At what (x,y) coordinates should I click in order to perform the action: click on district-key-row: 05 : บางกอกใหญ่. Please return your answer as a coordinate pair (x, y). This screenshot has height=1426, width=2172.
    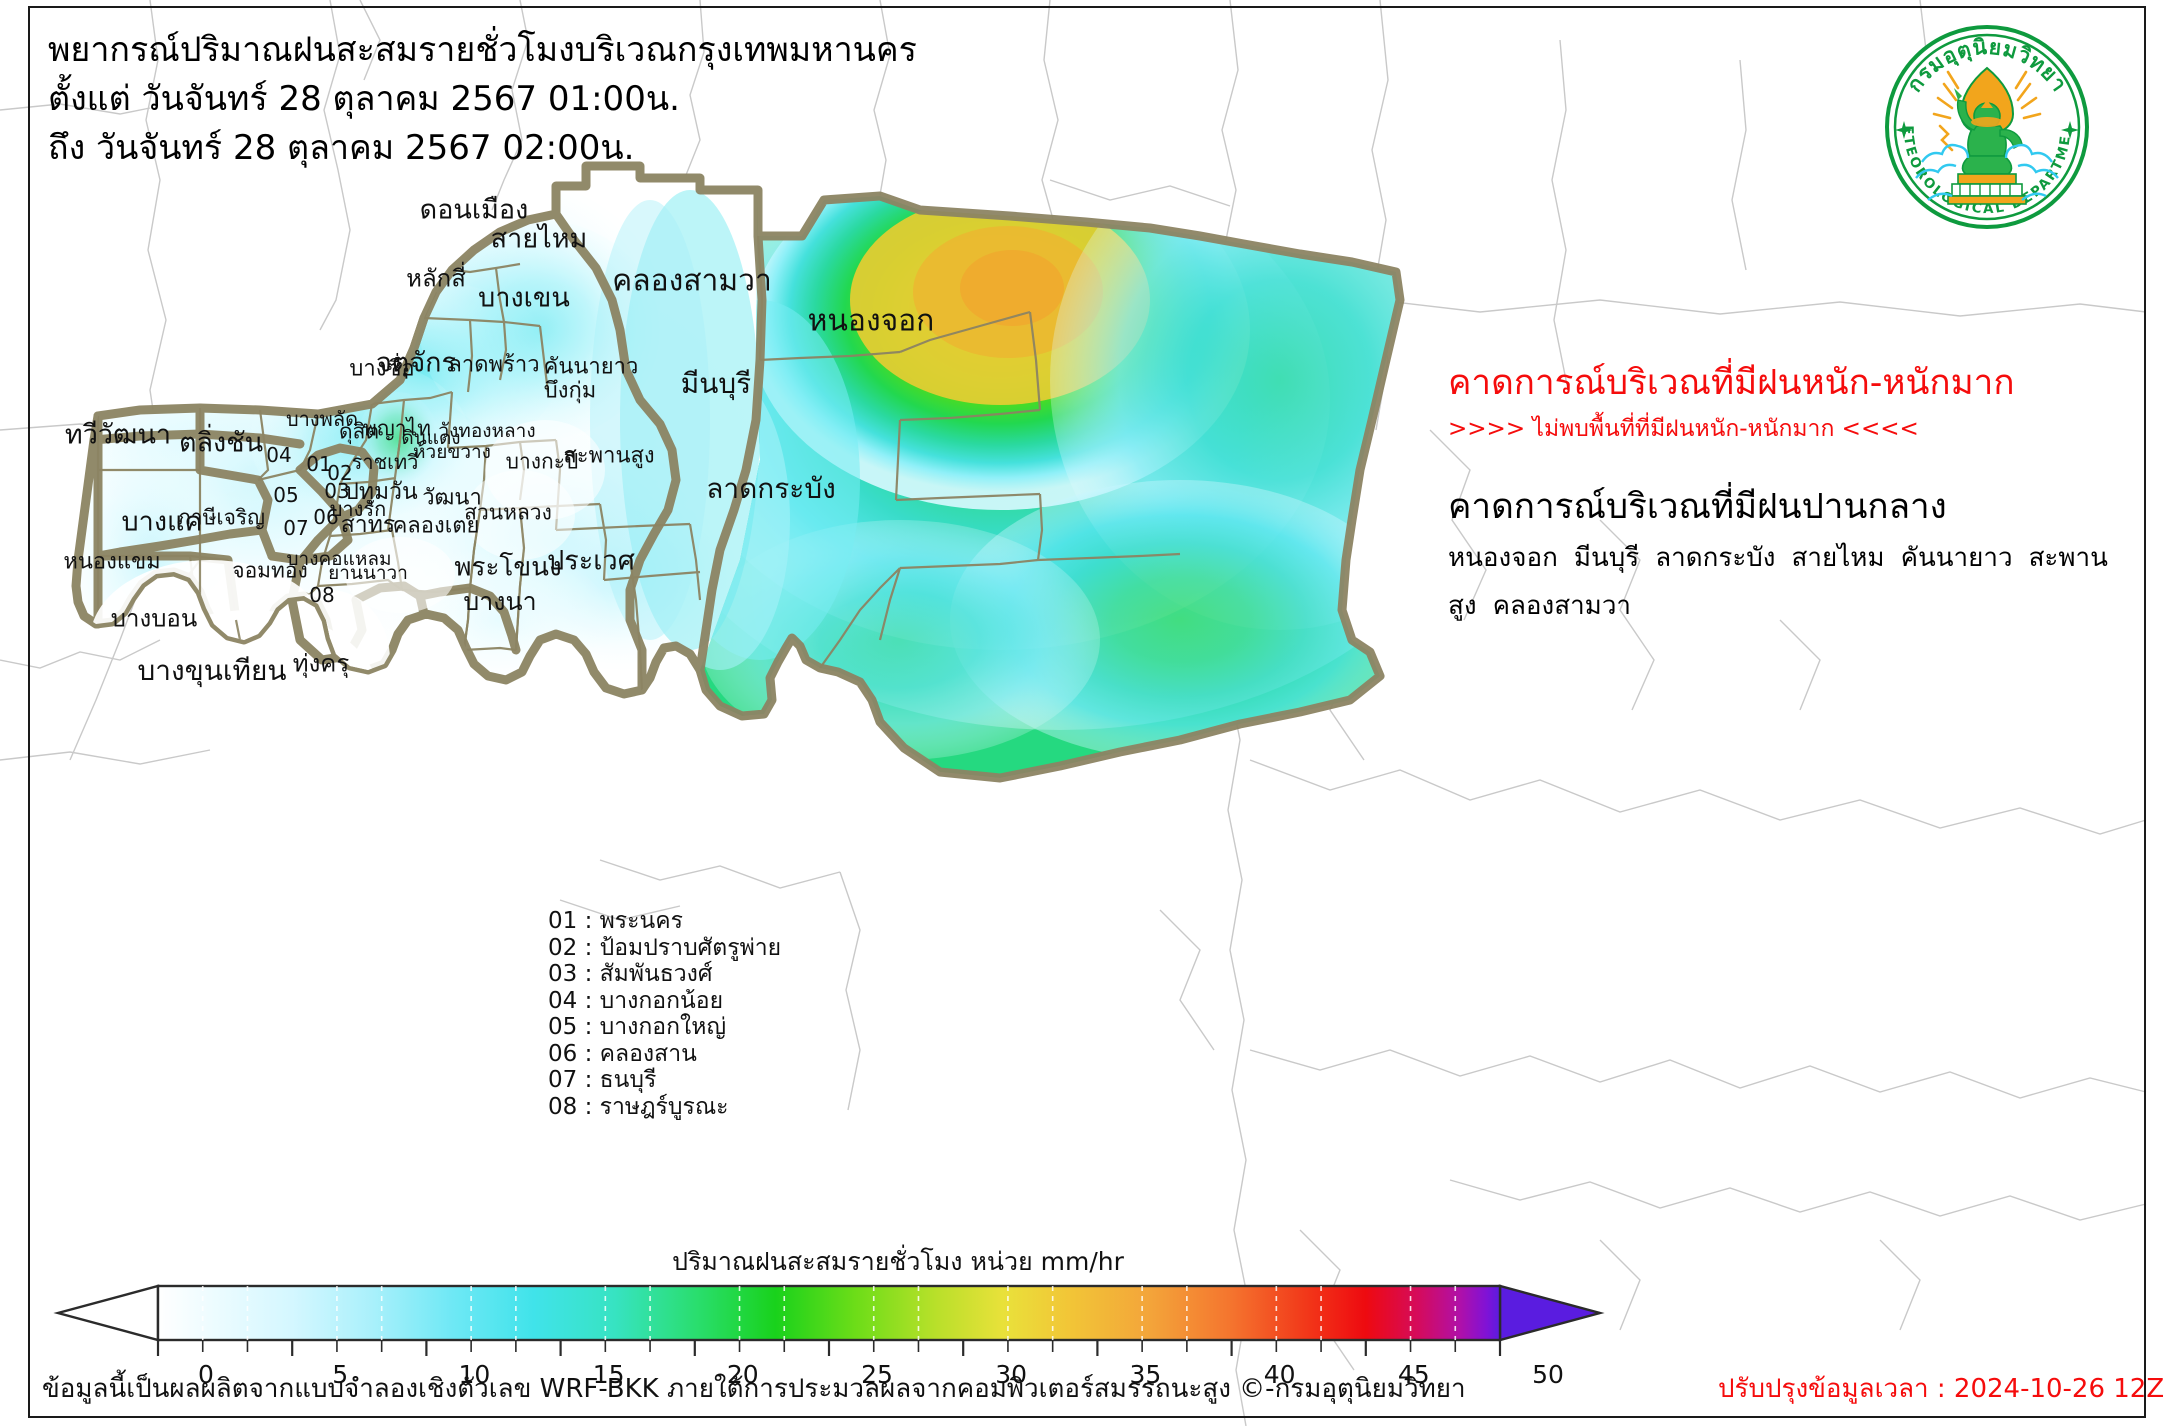
    Looking at the image, I should click on (637, 1027).